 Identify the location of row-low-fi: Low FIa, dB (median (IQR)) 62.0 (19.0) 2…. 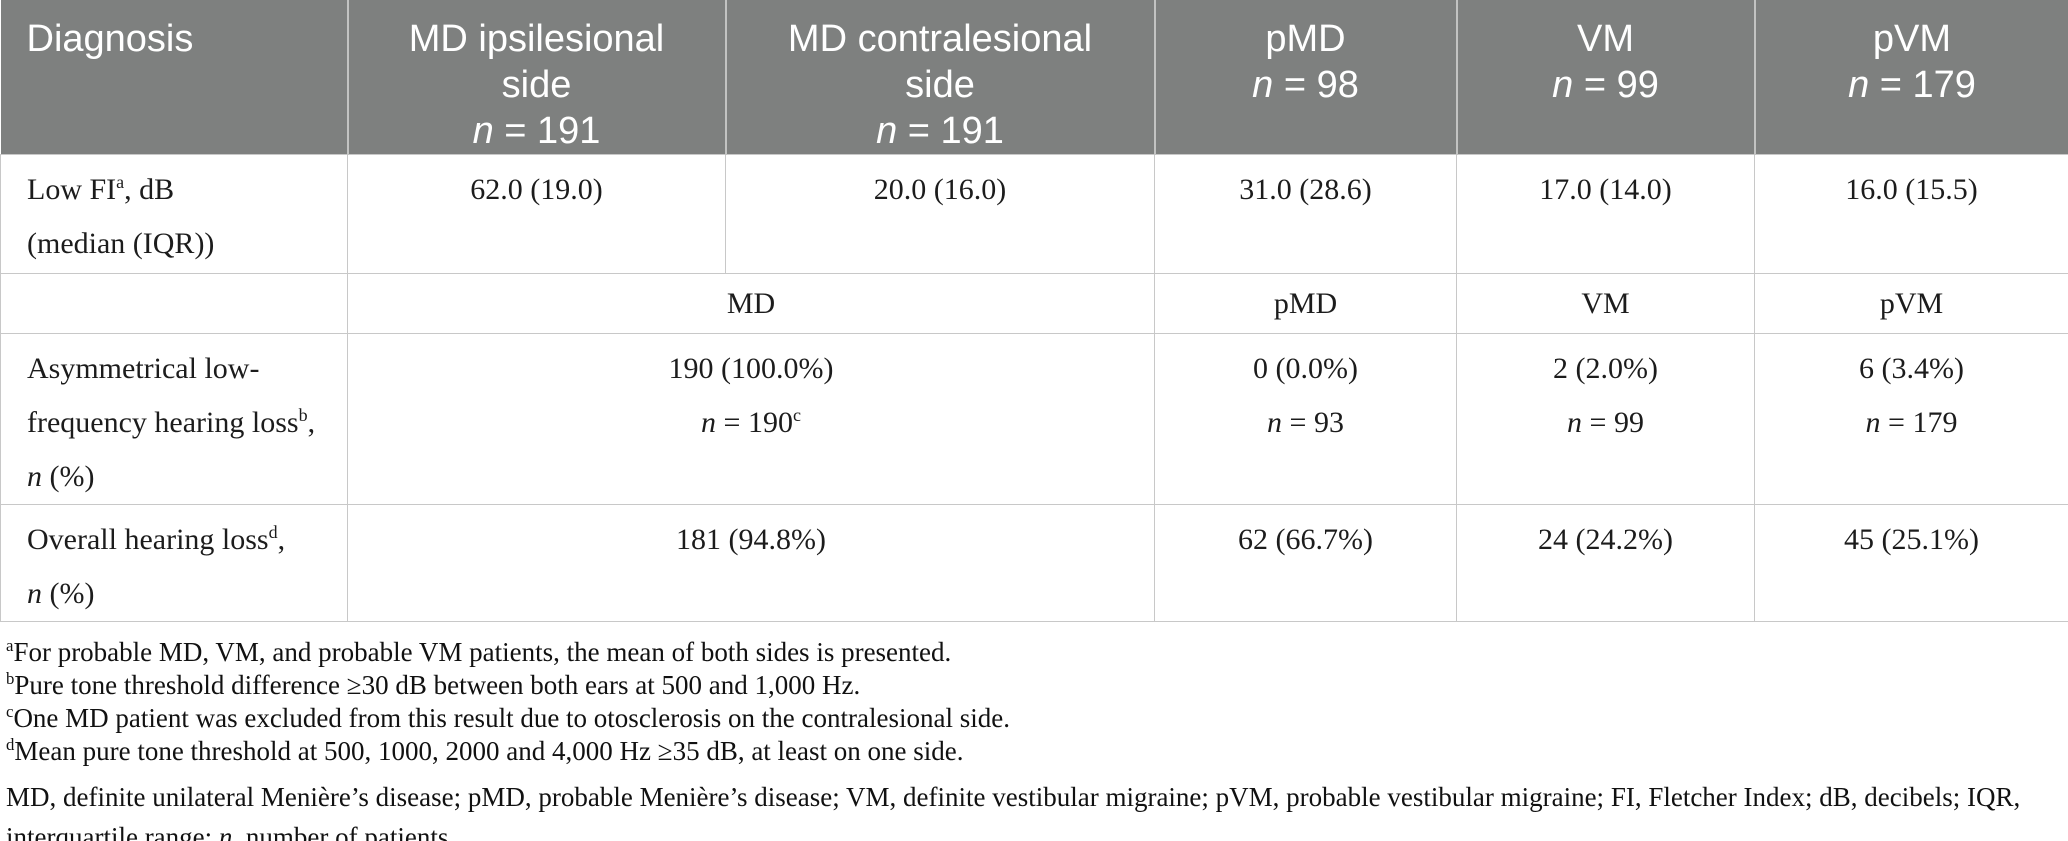
(1034, 214).